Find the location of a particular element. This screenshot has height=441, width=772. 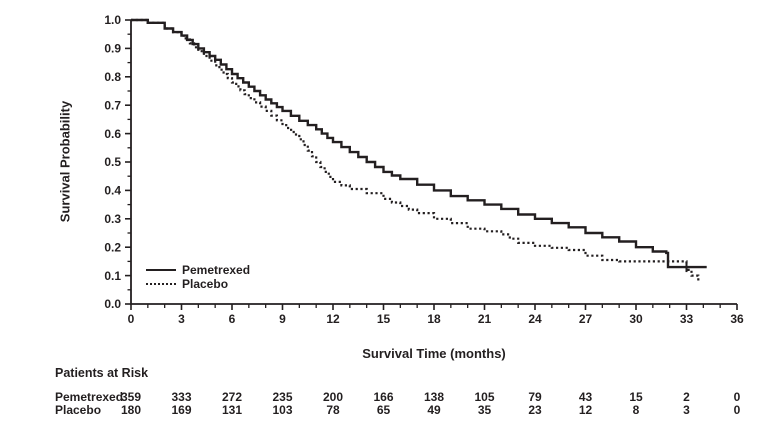

risk-count: 200 is located at coordinates (333, 397).